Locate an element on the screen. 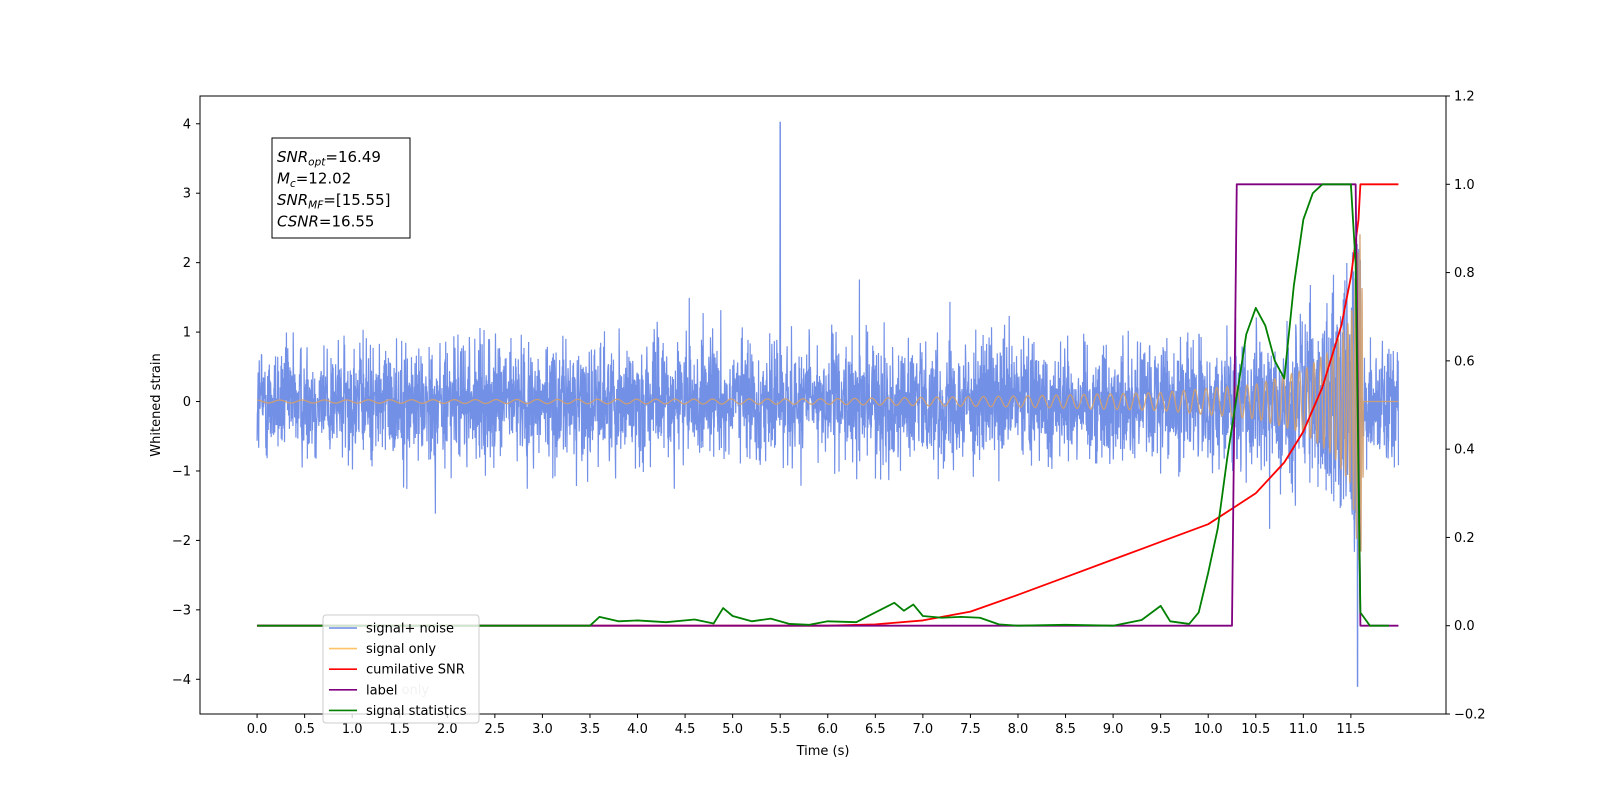 Image resolution: width=1600 pixels, height=800 pixels. legend-label: signal statistics is located at coordinates (416, 711).